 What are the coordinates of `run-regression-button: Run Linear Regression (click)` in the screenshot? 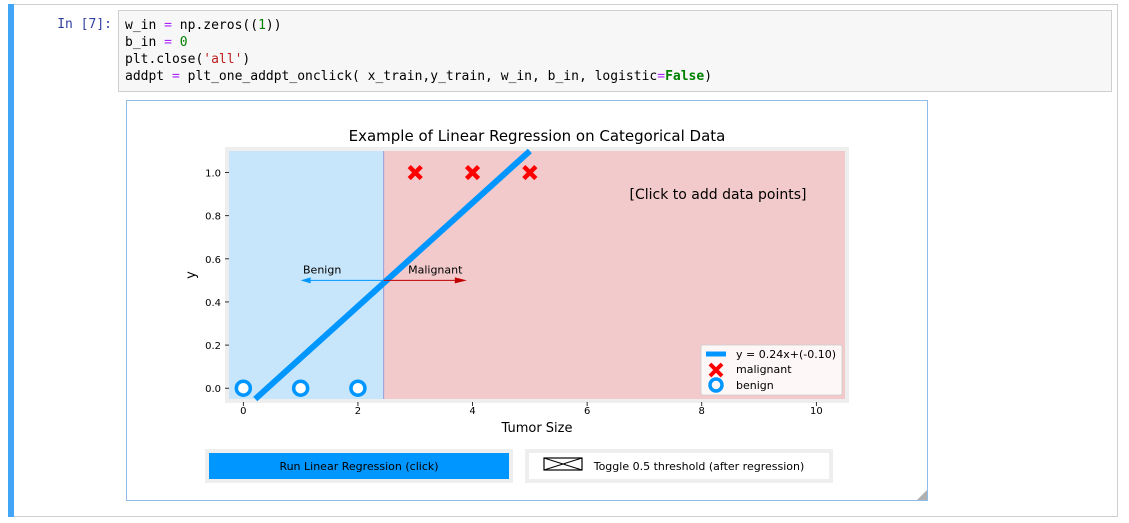 It's located at (359, 466).